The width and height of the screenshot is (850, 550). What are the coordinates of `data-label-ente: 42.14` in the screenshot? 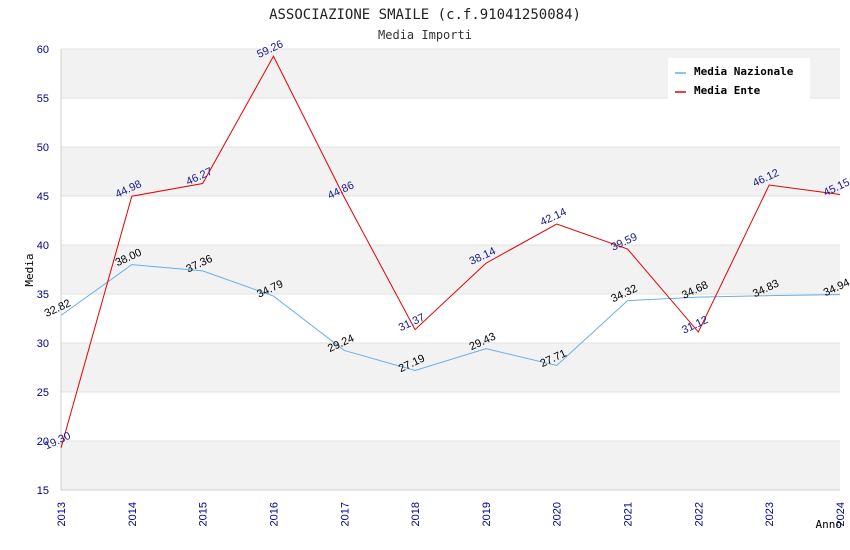 It's located at (553, 217).